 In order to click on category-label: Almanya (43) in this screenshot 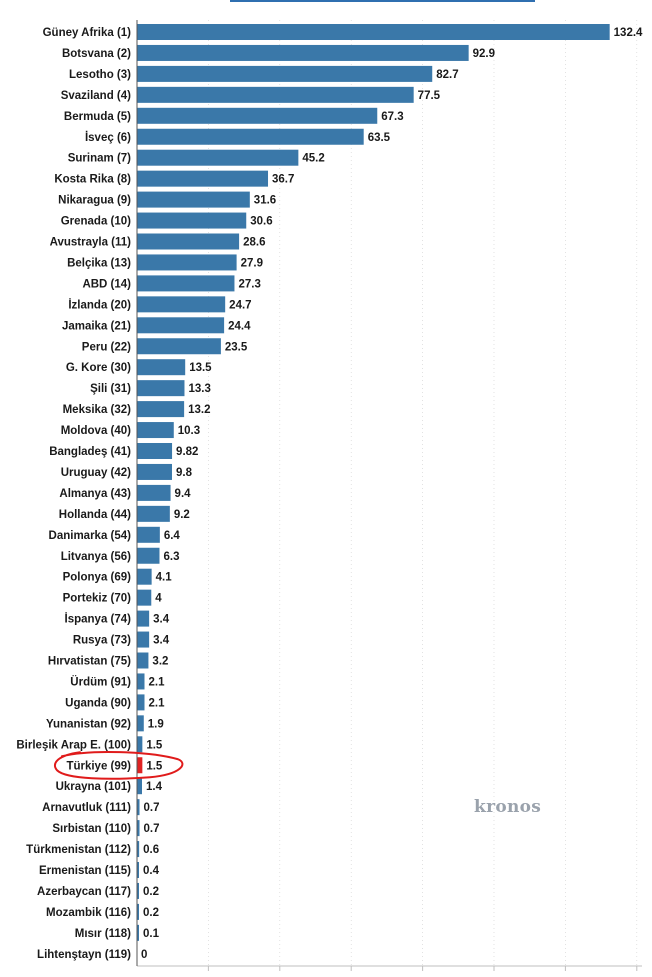, I will do `click(95, 494)`.